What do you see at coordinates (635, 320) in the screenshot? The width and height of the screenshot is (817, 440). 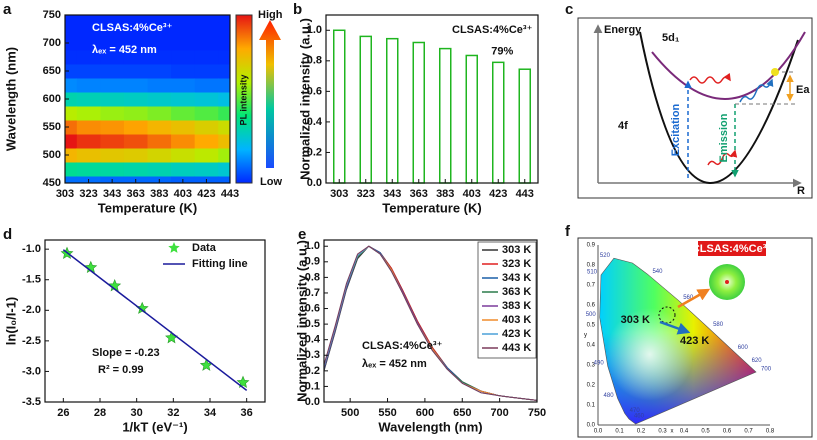 I see `point-label: 303 K` at bounding box center [635, 320].